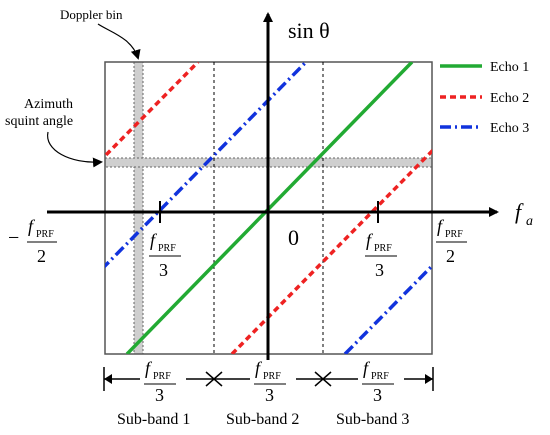 The width and height of the screenshot is (550, 435). Describe the element at coordinates (509, 67) in the screenshot. I see `svg-text: Echo 1` at that location.